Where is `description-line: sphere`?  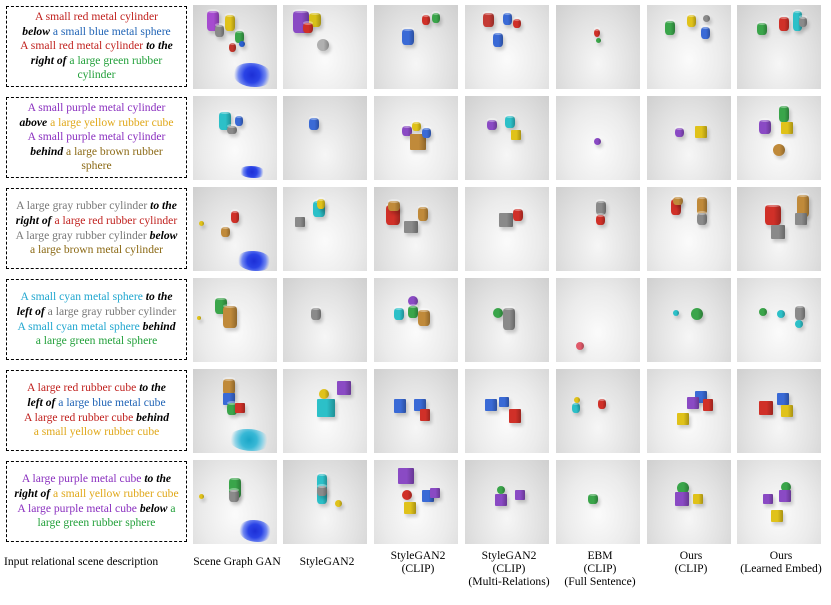 description-line: sphere is located at coordinates (97, 166).